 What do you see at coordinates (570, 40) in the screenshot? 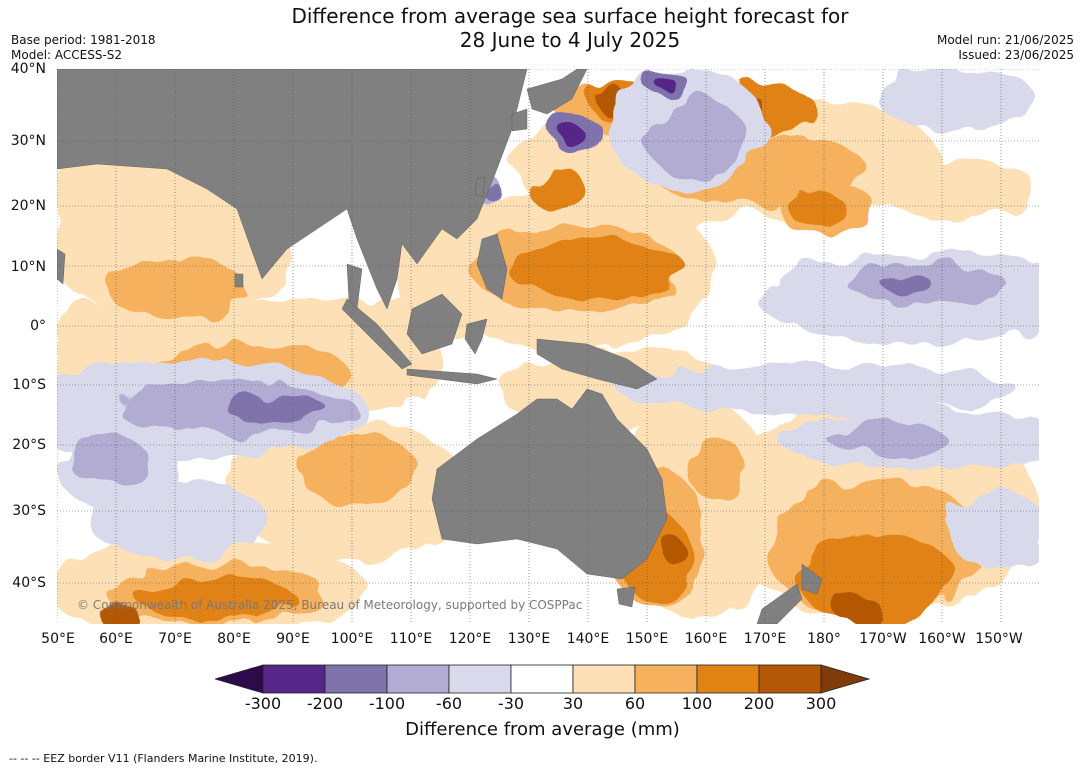
I see `title-line-2: 28 June to 4 July 2025` at bounding box center [570, 40].